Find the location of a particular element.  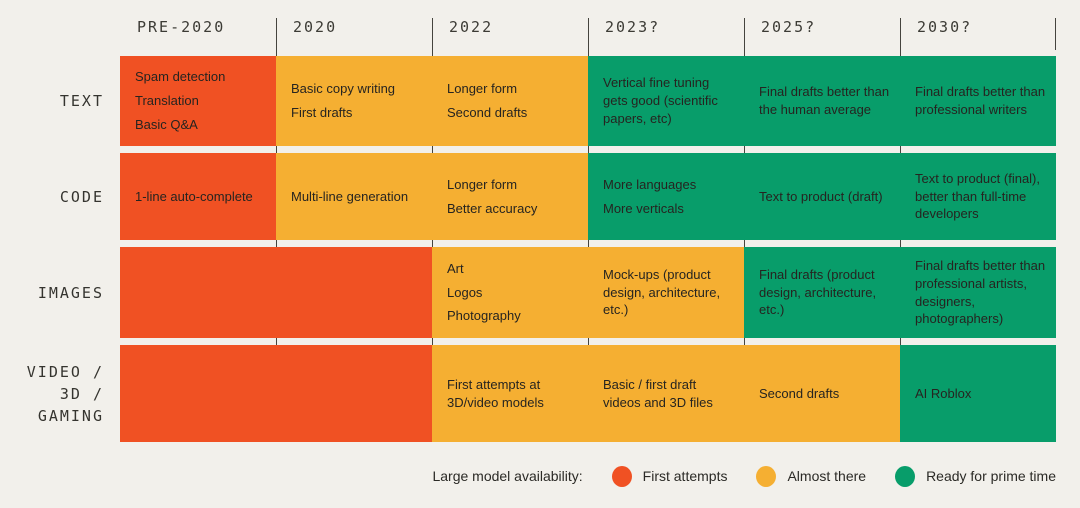

column-divider-end is located at coordinates (1055, 34).